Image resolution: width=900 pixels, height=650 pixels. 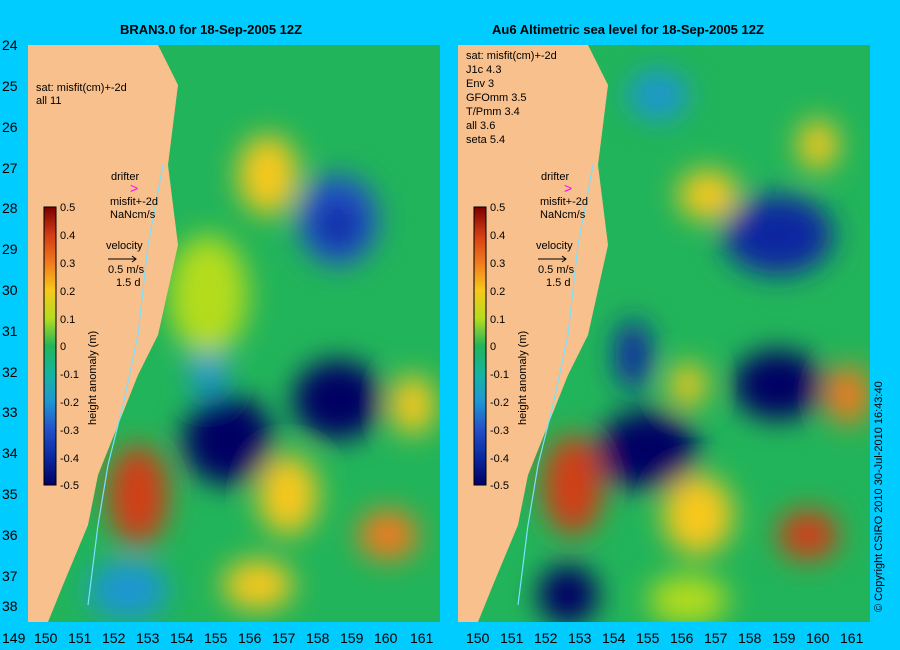 I want to click on lat-tick: 36, so click(x=10, y=535).